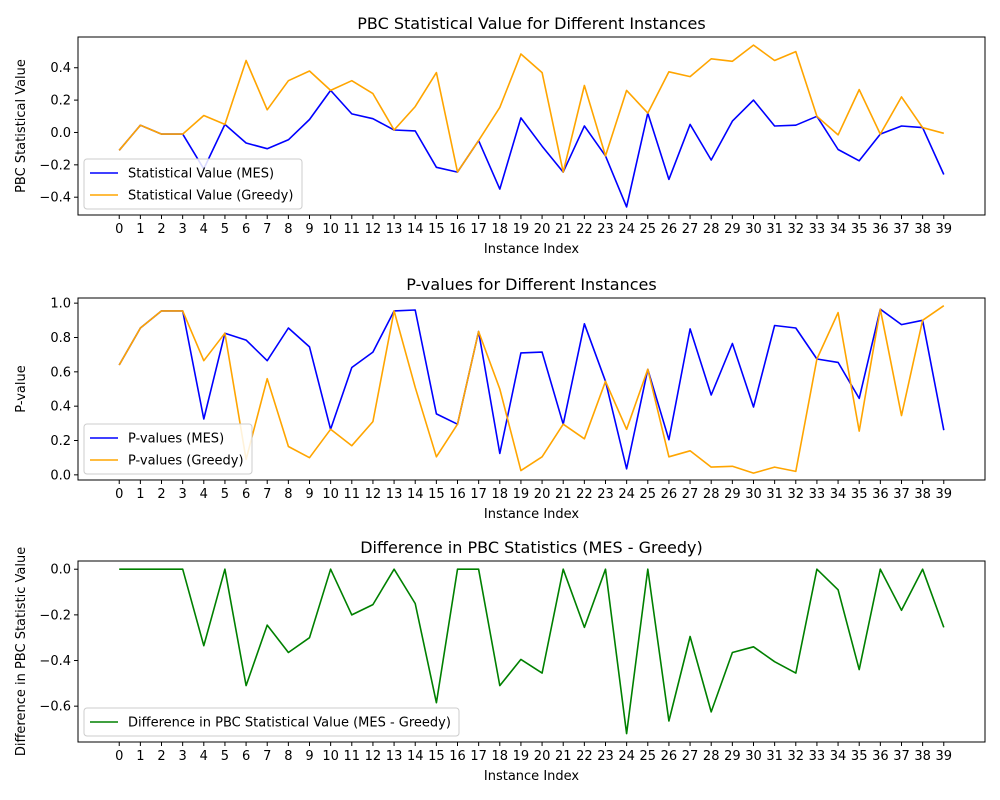 The width and height of the screenshot is (1000, 800). I want to click on y-tick-label: 0.2, so click(60, 101).